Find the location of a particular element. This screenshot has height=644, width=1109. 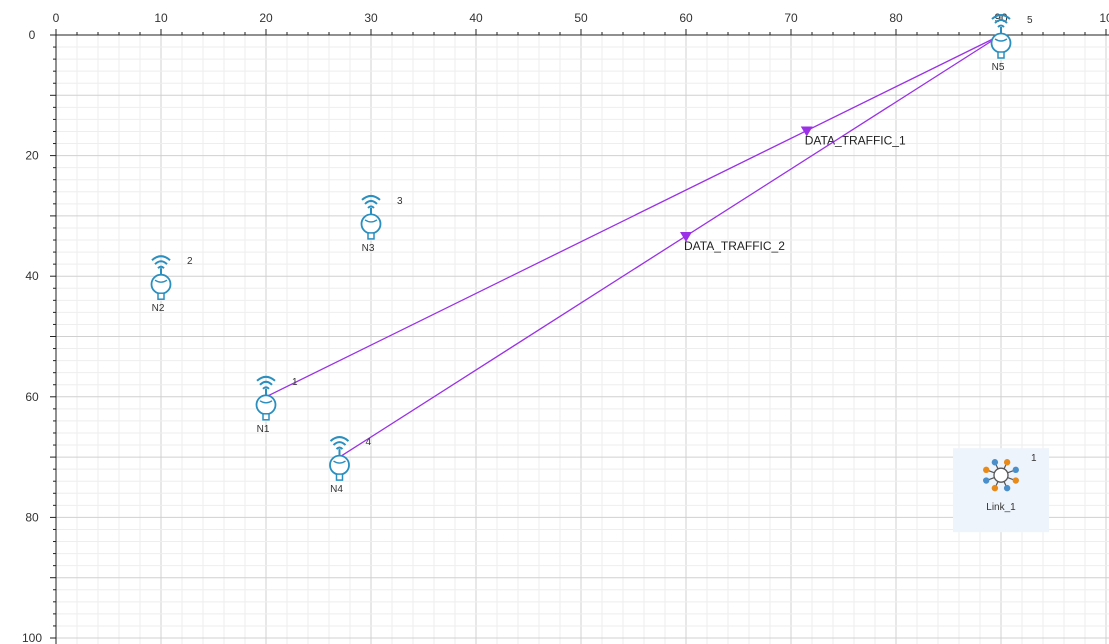

y-tick-label: 40 is located at coordinates (32, 276).